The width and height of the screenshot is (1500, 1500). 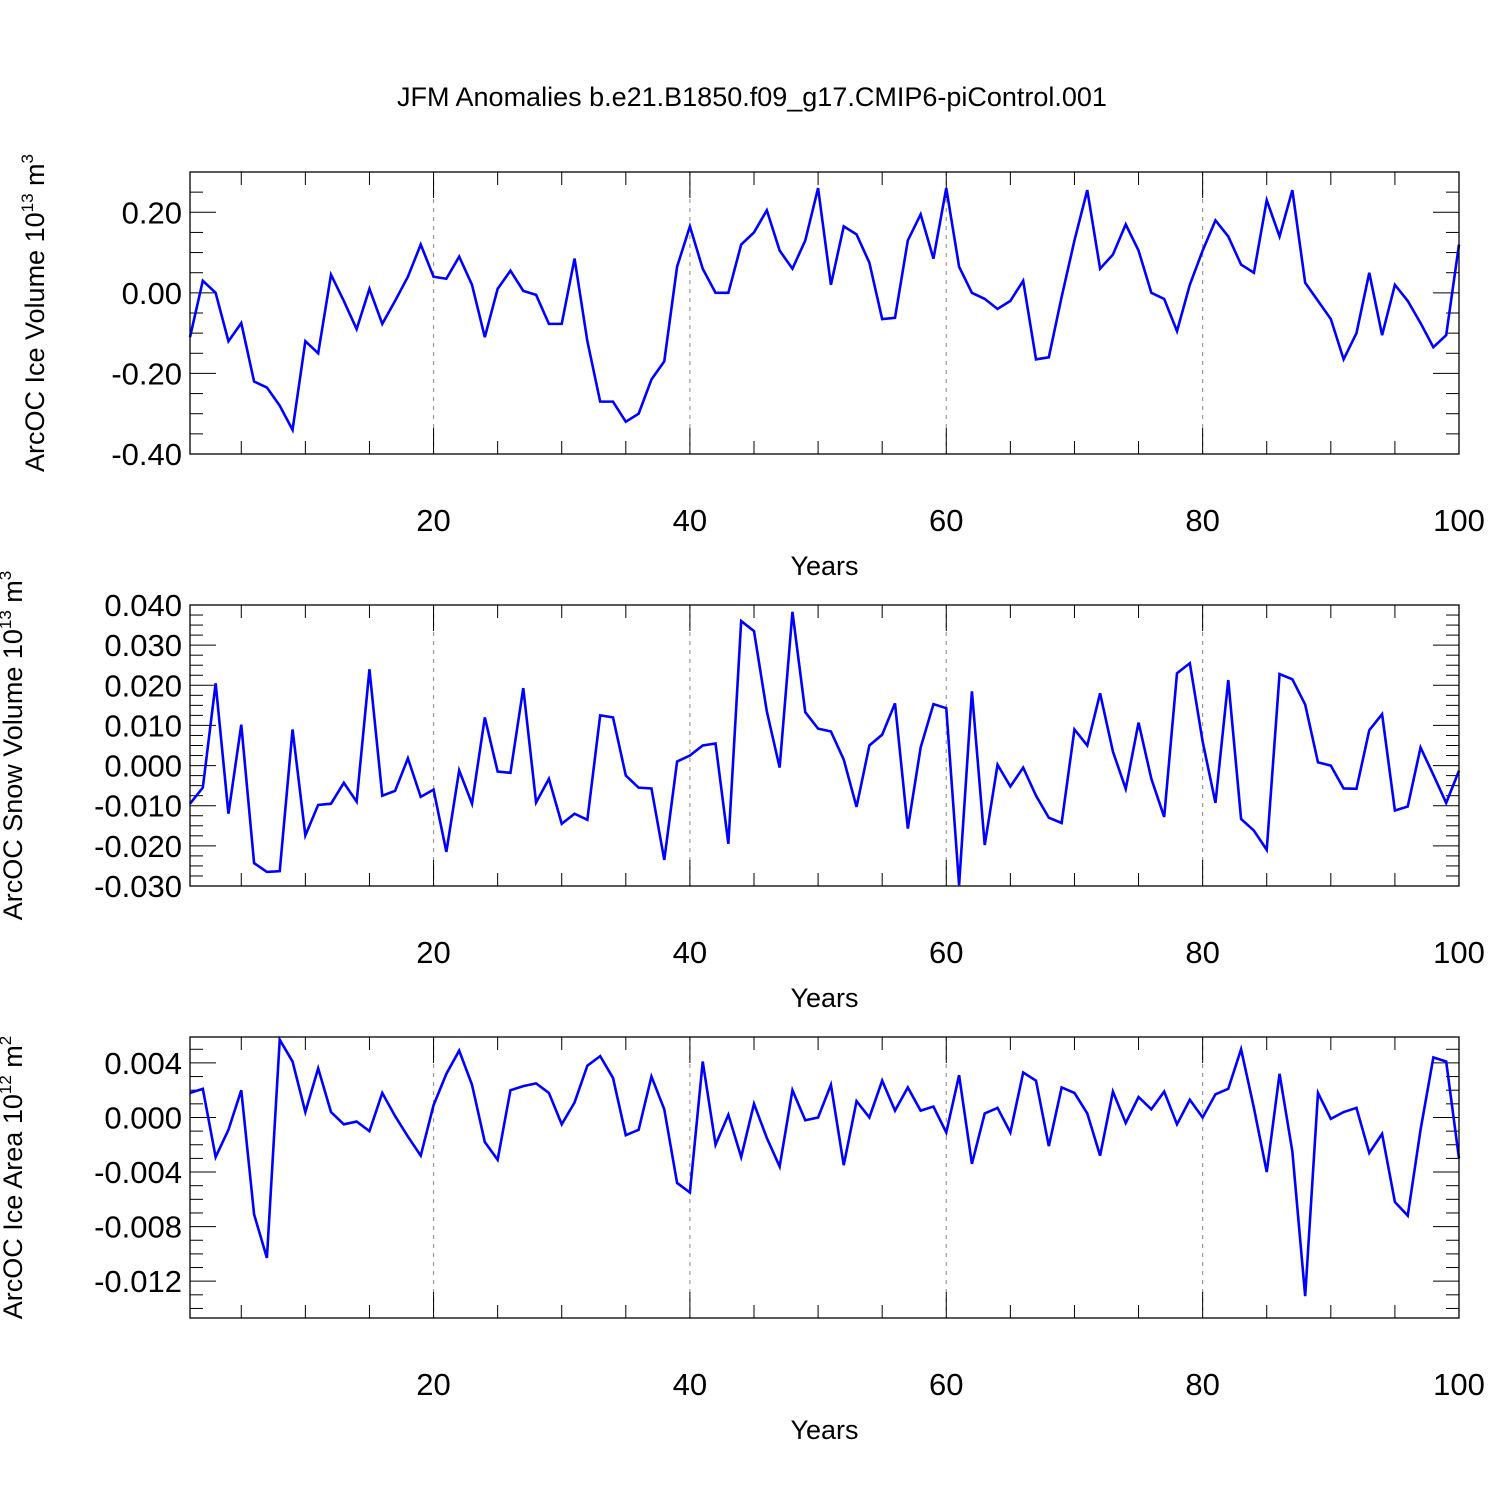 What do you see at coordinates (143, 605) in the screenshot?
I see `y-tick-label: 0.040` at bounding box center [143, 605].